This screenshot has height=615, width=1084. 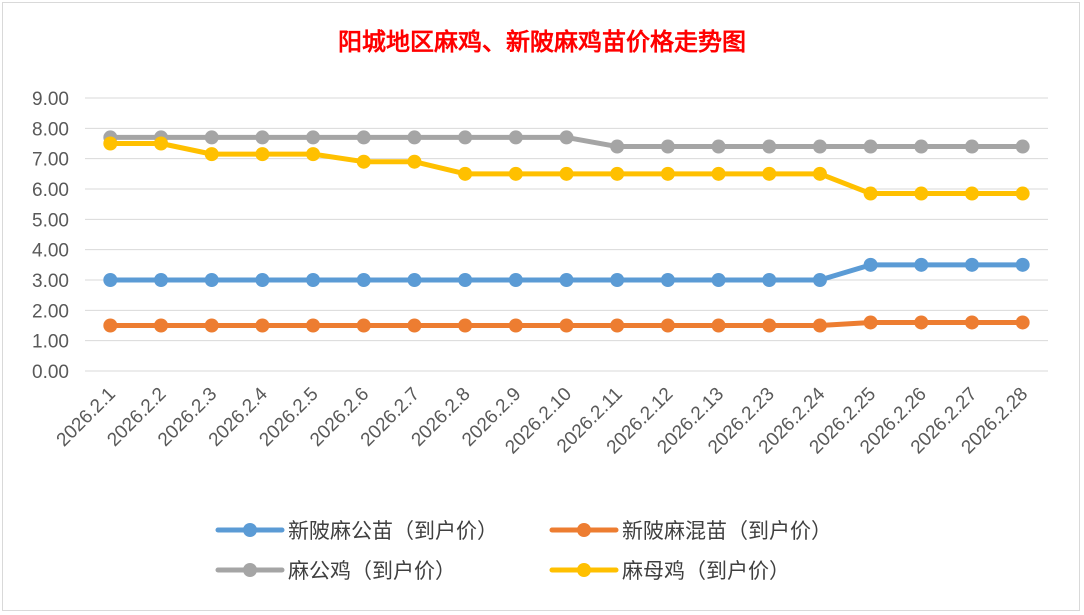 I want to click on y-tick-label: 1.00, so click(x=50, y=342).